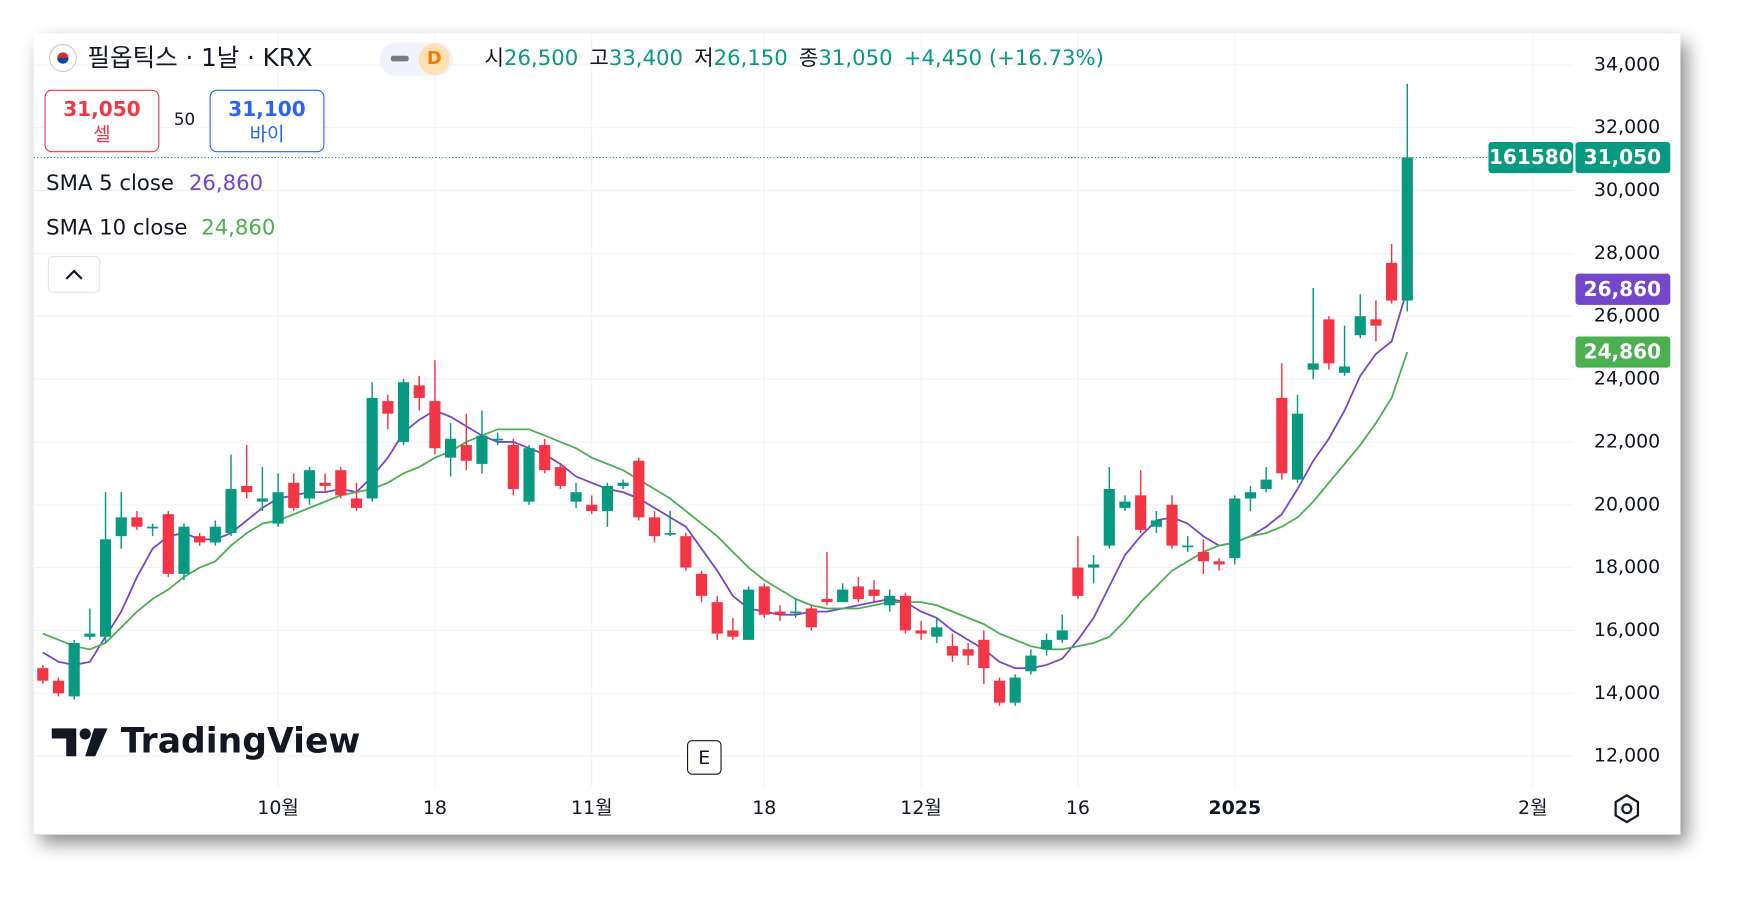 The width and height of the screenshot is (1741, 908). I want to click on pill-dash, so click(399, 58).